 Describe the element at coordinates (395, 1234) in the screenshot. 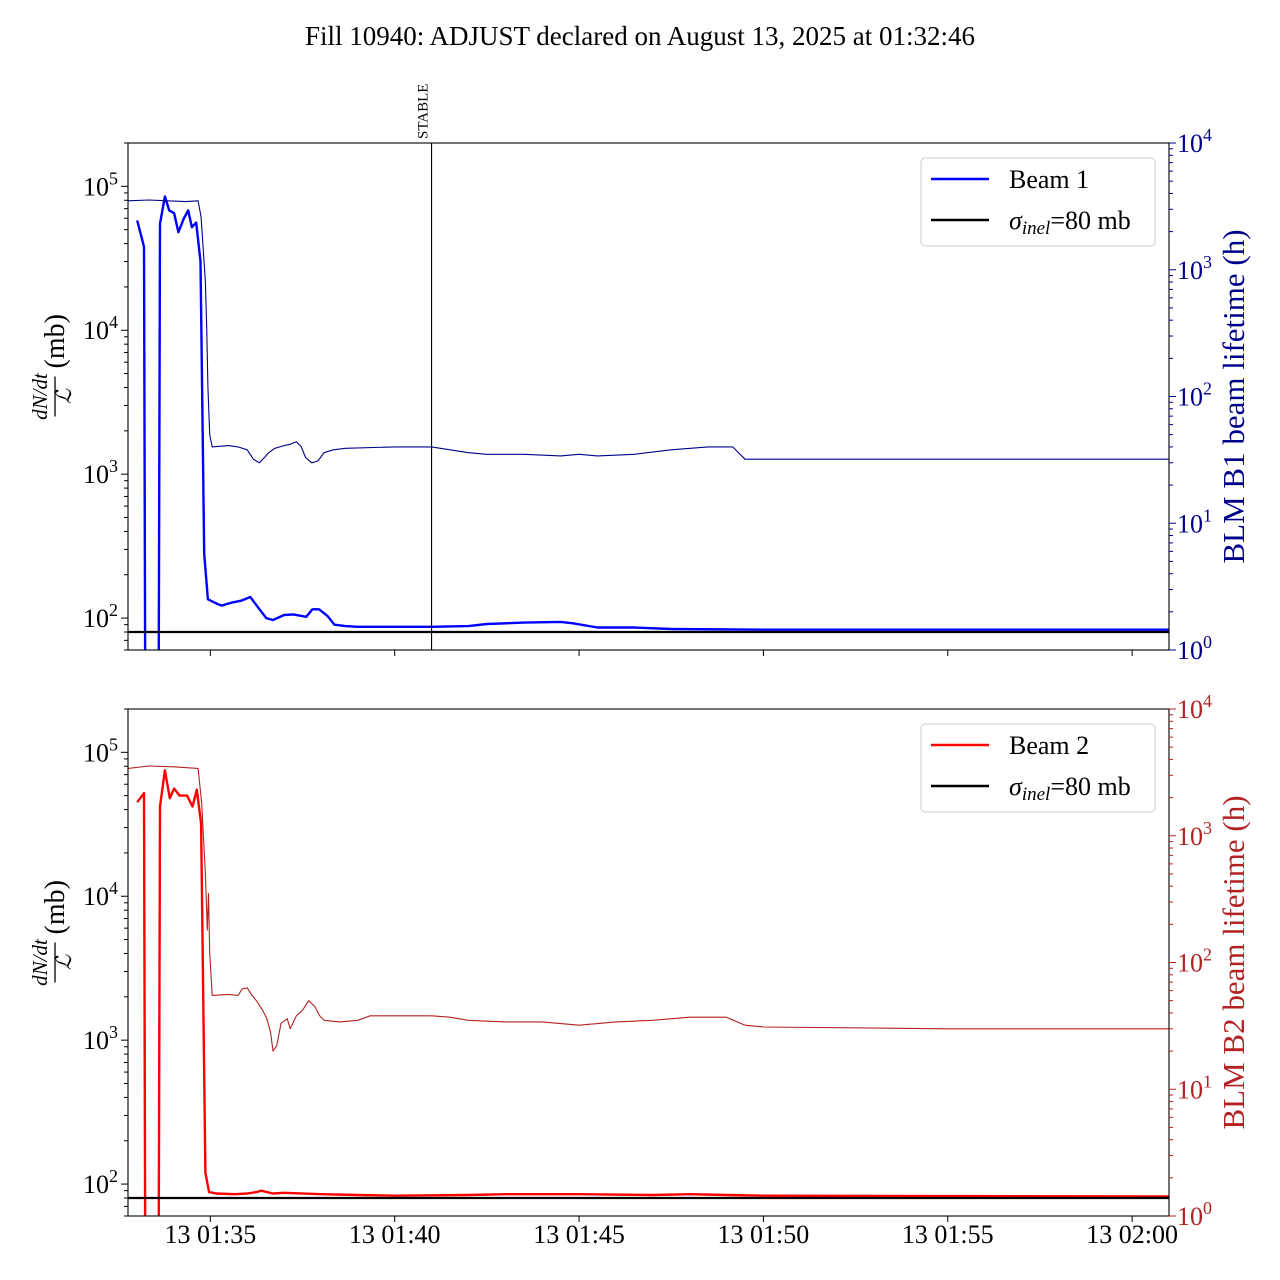

I see `x-tick-label: 13 01:40` at that location.